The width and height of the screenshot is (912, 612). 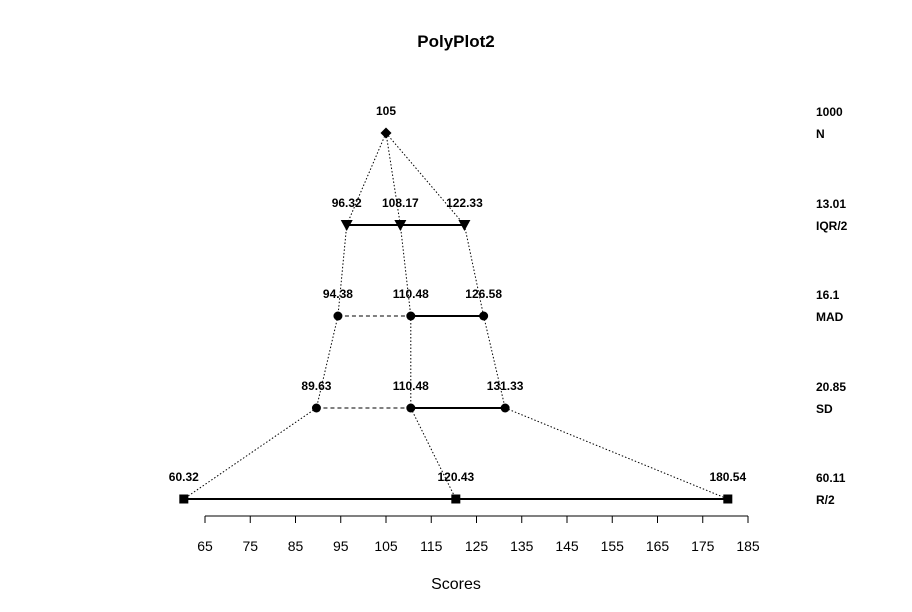 I want to click on stat-value-mad: 16.1, so click(x=828, y=295).